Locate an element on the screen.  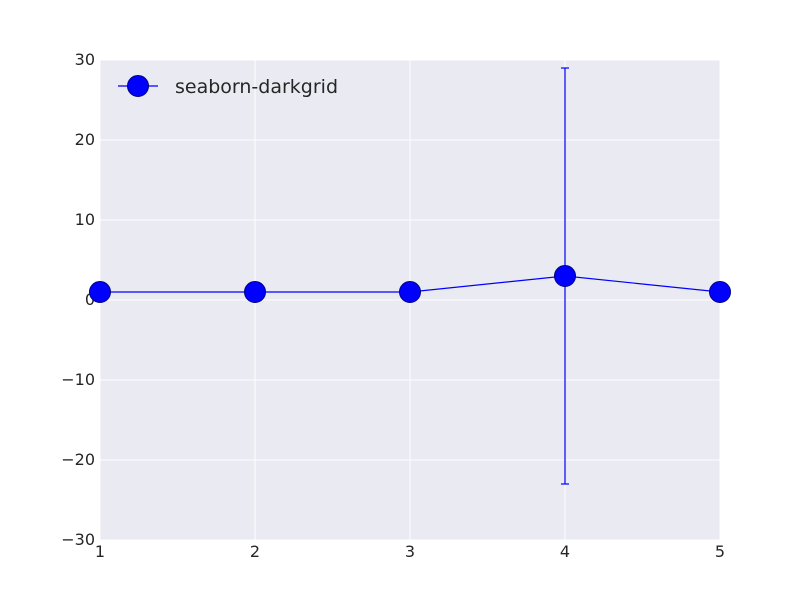
legend-label: seaborn-darkgrid is located at coordinates (256, 87).